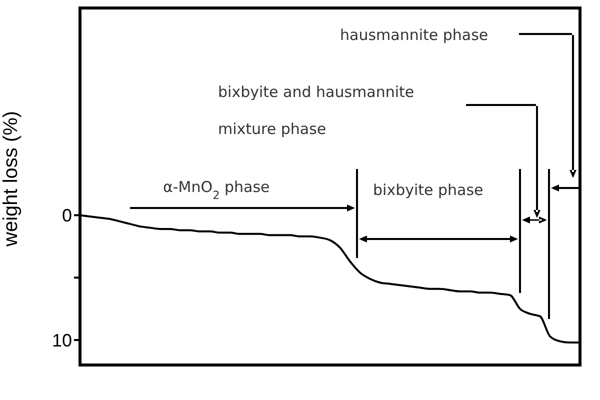  Describe the element at coordinates (62, 340) in the screenshot. I see `y-tick-label: 10` at that location.